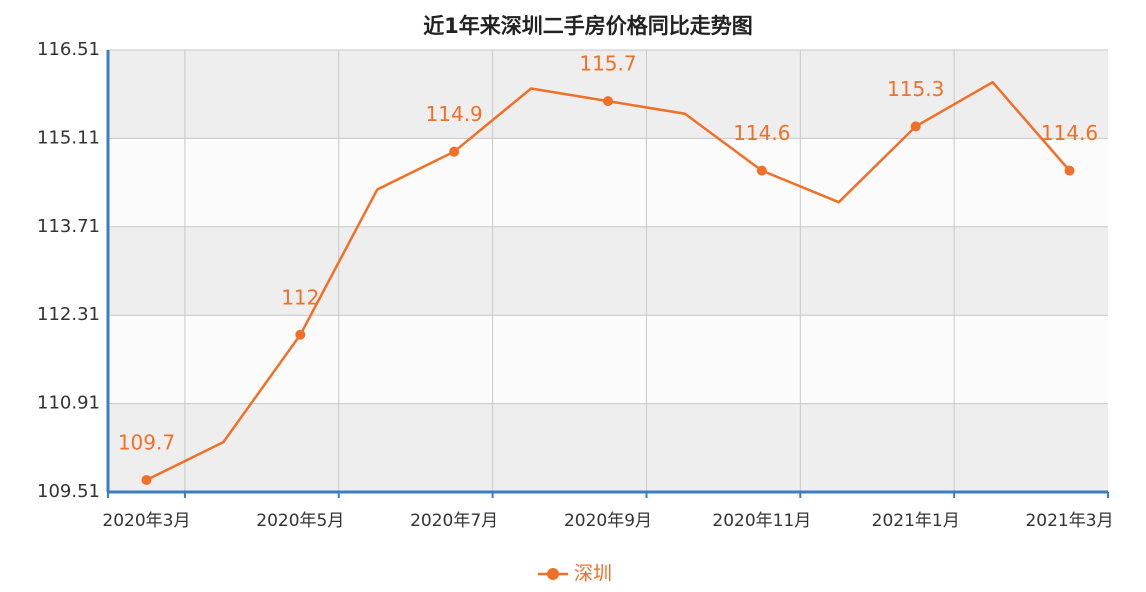 This screenshot has height=592, width=1146. What do you see at coordinates (588, 26) in the screenshot?
I see `chart-title: 近1年来深圳二手房价格同比走势图` at bounding box center [588, 26].